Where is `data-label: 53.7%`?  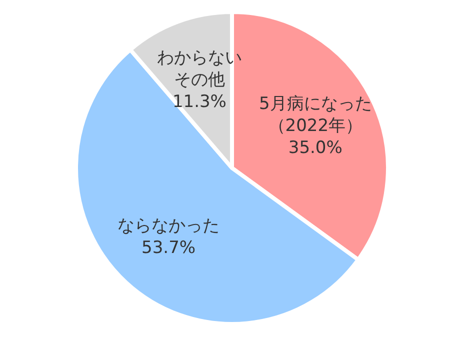
data-label: 53.7% is located at coordinates (168, 247).